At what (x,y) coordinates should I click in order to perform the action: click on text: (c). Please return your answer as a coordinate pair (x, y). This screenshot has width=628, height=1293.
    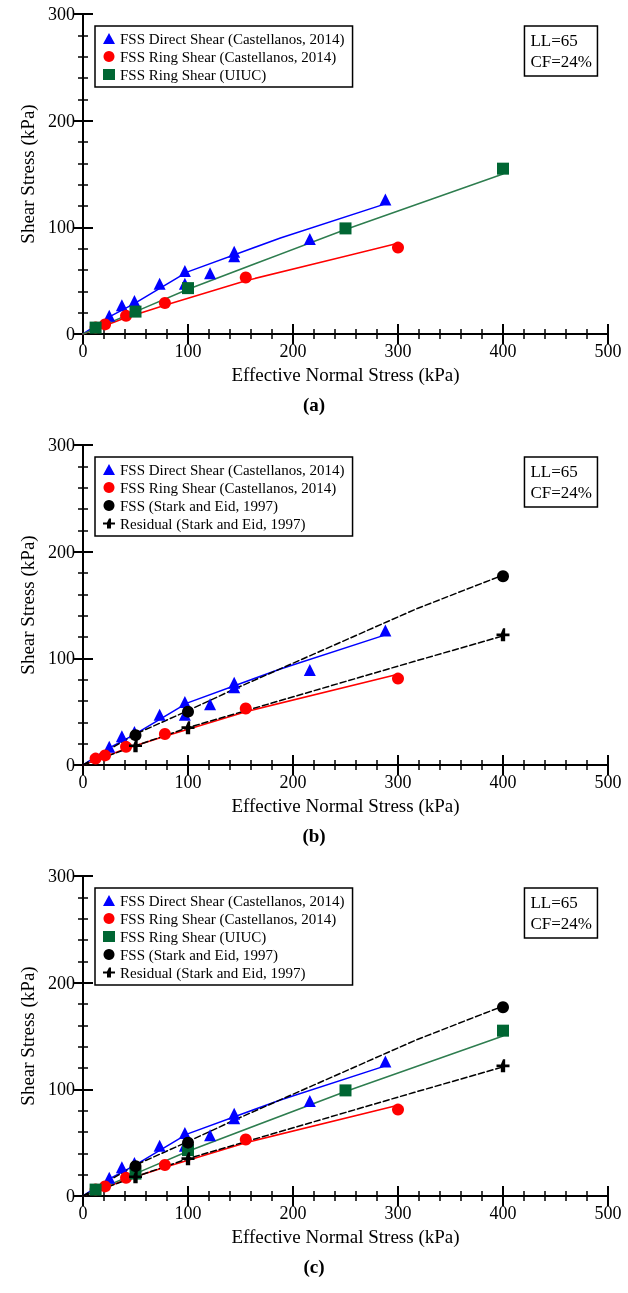
    Looking at the image, I should click on (314, 1267).